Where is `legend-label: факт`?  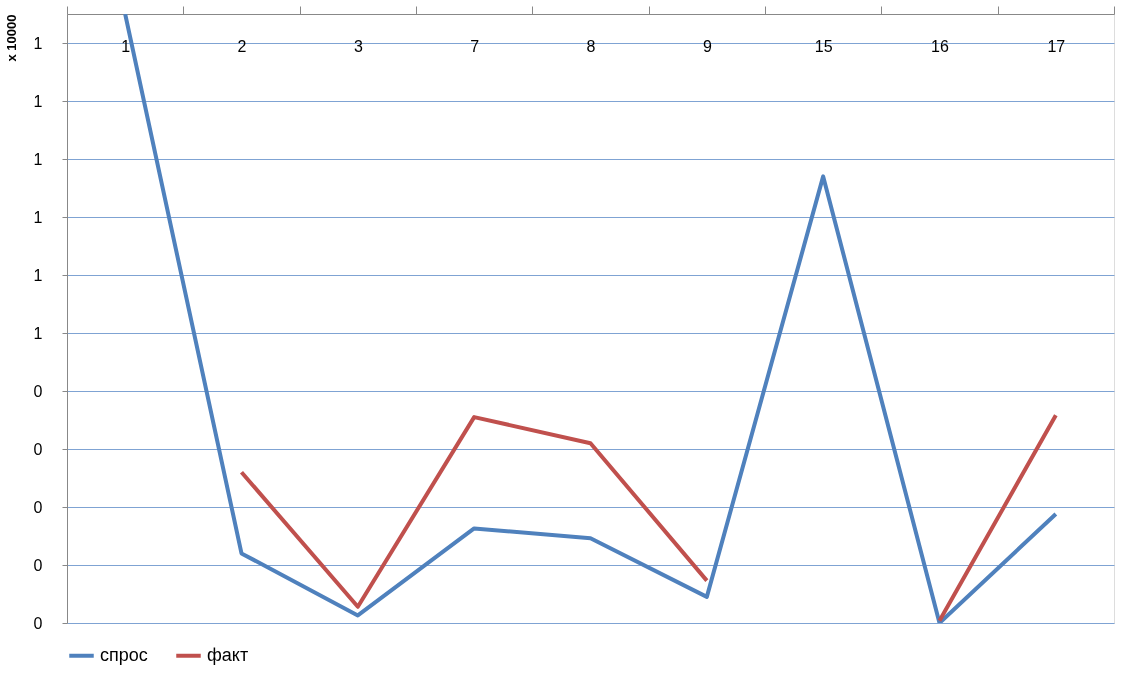
legend-label: факт is located at coordinates (228, 654).